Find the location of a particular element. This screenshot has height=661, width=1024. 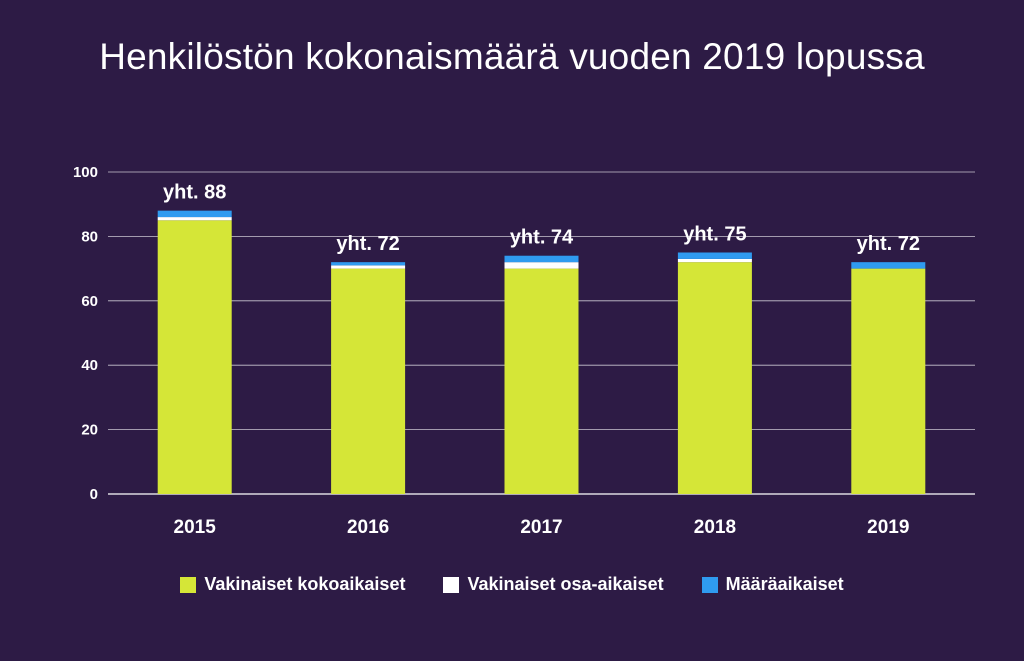

legend-label: Määräaikaiset is located at coordinates (784, 584).